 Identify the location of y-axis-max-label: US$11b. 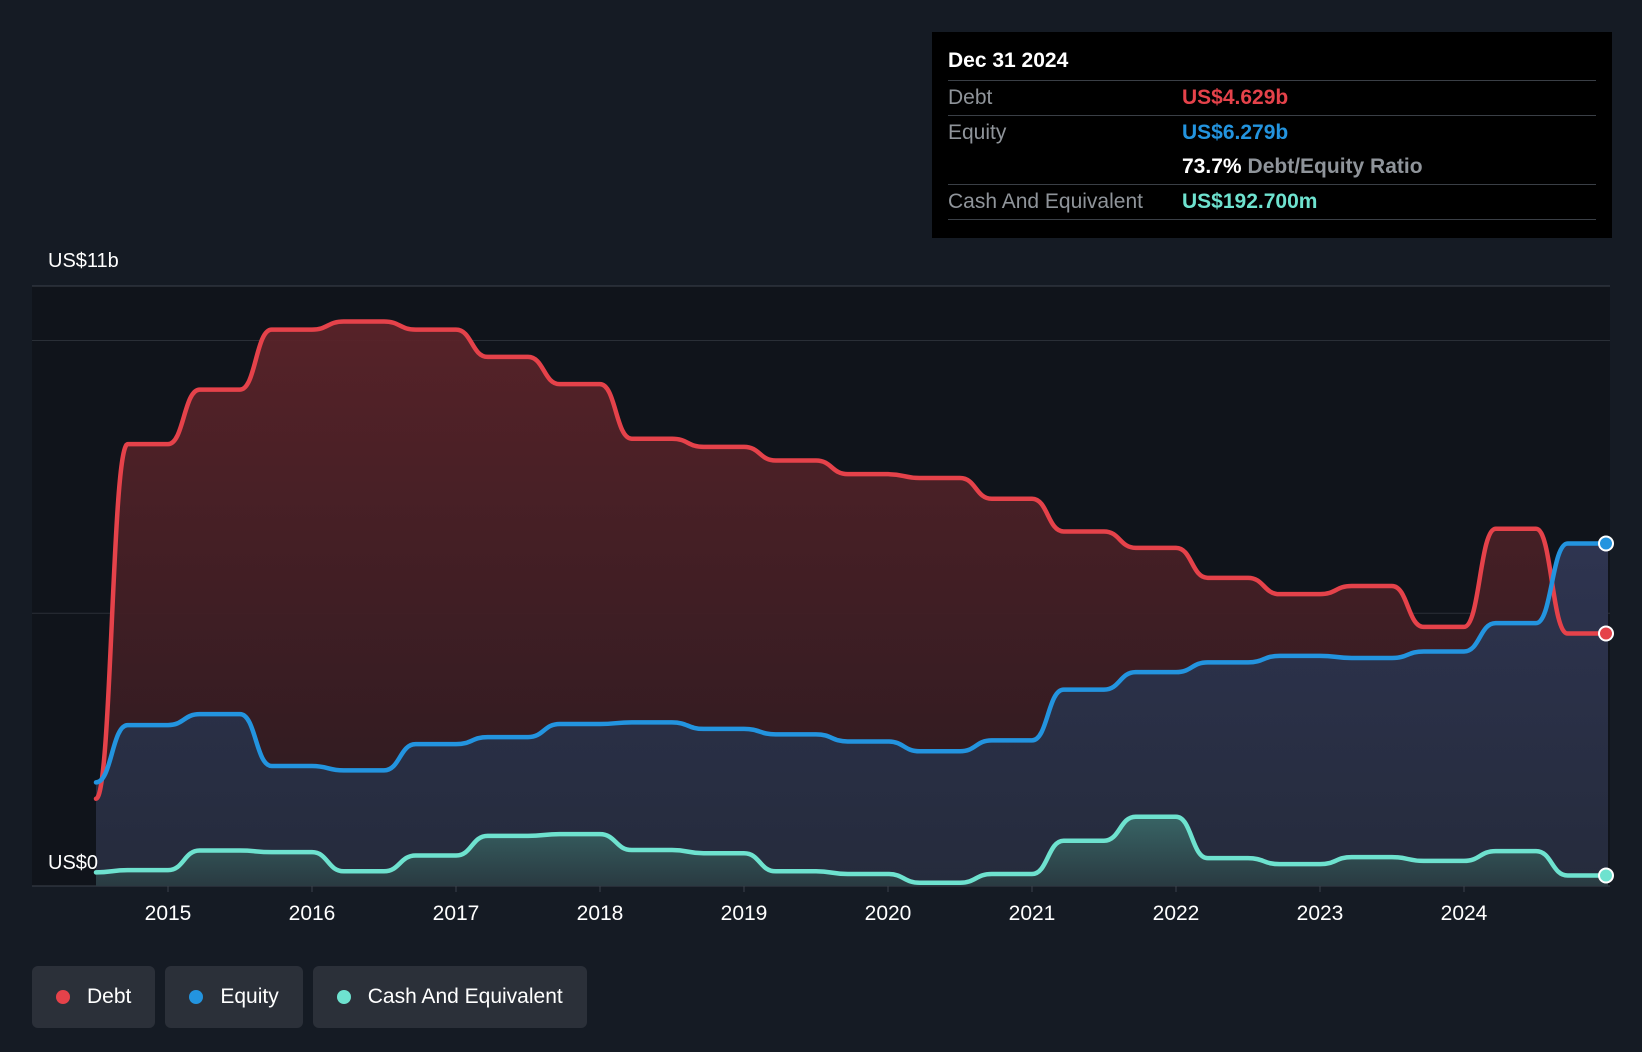
(83, 261).